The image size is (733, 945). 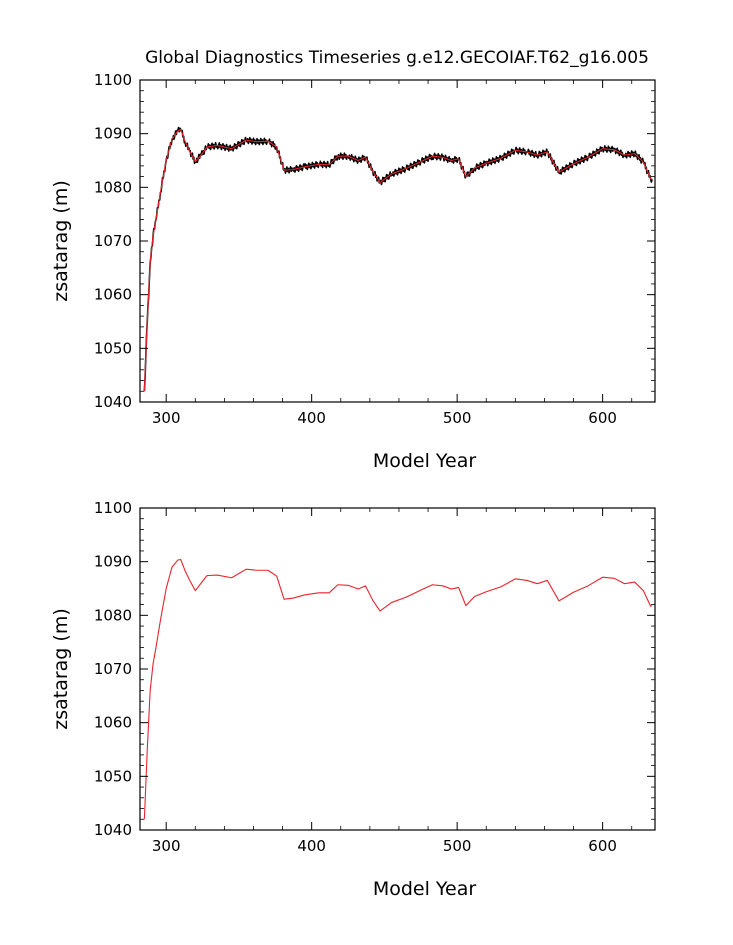 I want to click on bottom-x-tick-label: 600, so click(x=602, y=846).